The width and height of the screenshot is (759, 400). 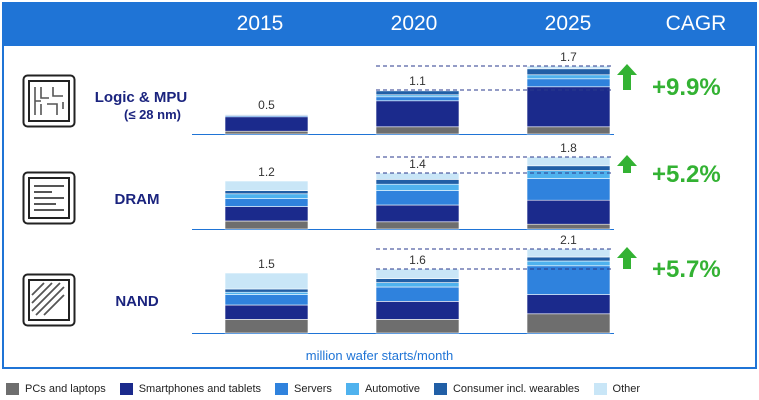 I want to click on header-bar: 2015 2020 2025 CAGR, so click(x=379, y=24).